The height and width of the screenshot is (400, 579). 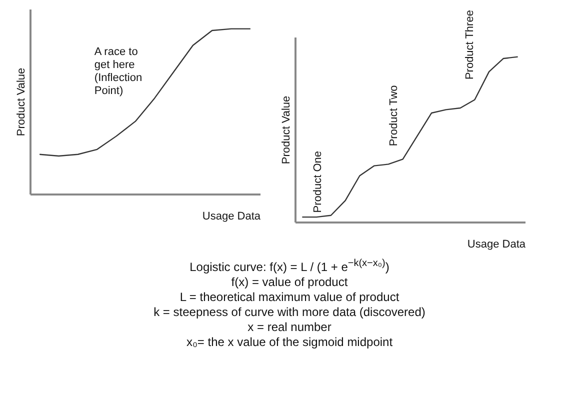 I want to click on text: x = real number, so click(x=289, y=327).